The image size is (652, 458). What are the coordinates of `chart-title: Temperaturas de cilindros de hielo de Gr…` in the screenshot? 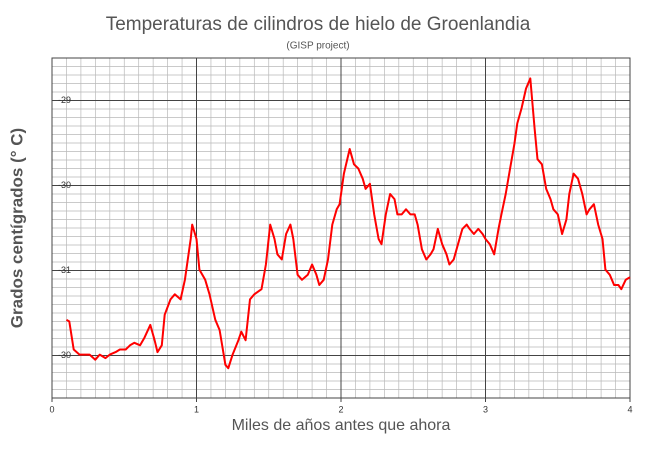 It's located at (318, 24).